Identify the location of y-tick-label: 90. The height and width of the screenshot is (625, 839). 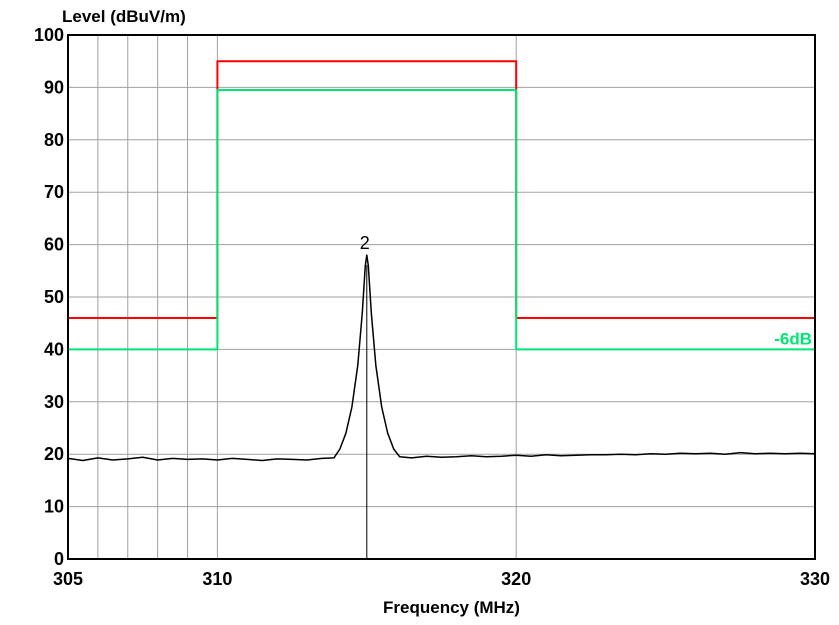
(54, 87).